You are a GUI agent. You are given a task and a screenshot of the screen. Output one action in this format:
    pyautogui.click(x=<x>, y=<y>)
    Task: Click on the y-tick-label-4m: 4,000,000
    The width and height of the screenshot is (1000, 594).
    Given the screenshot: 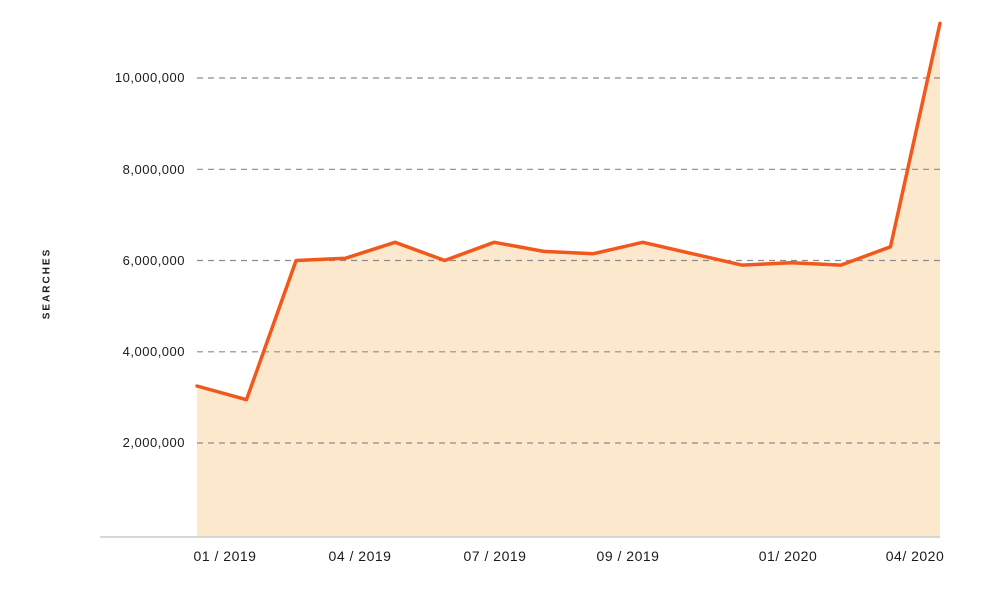 What is the action you would take?
    pyautogui.click(x=153, y=351)
    